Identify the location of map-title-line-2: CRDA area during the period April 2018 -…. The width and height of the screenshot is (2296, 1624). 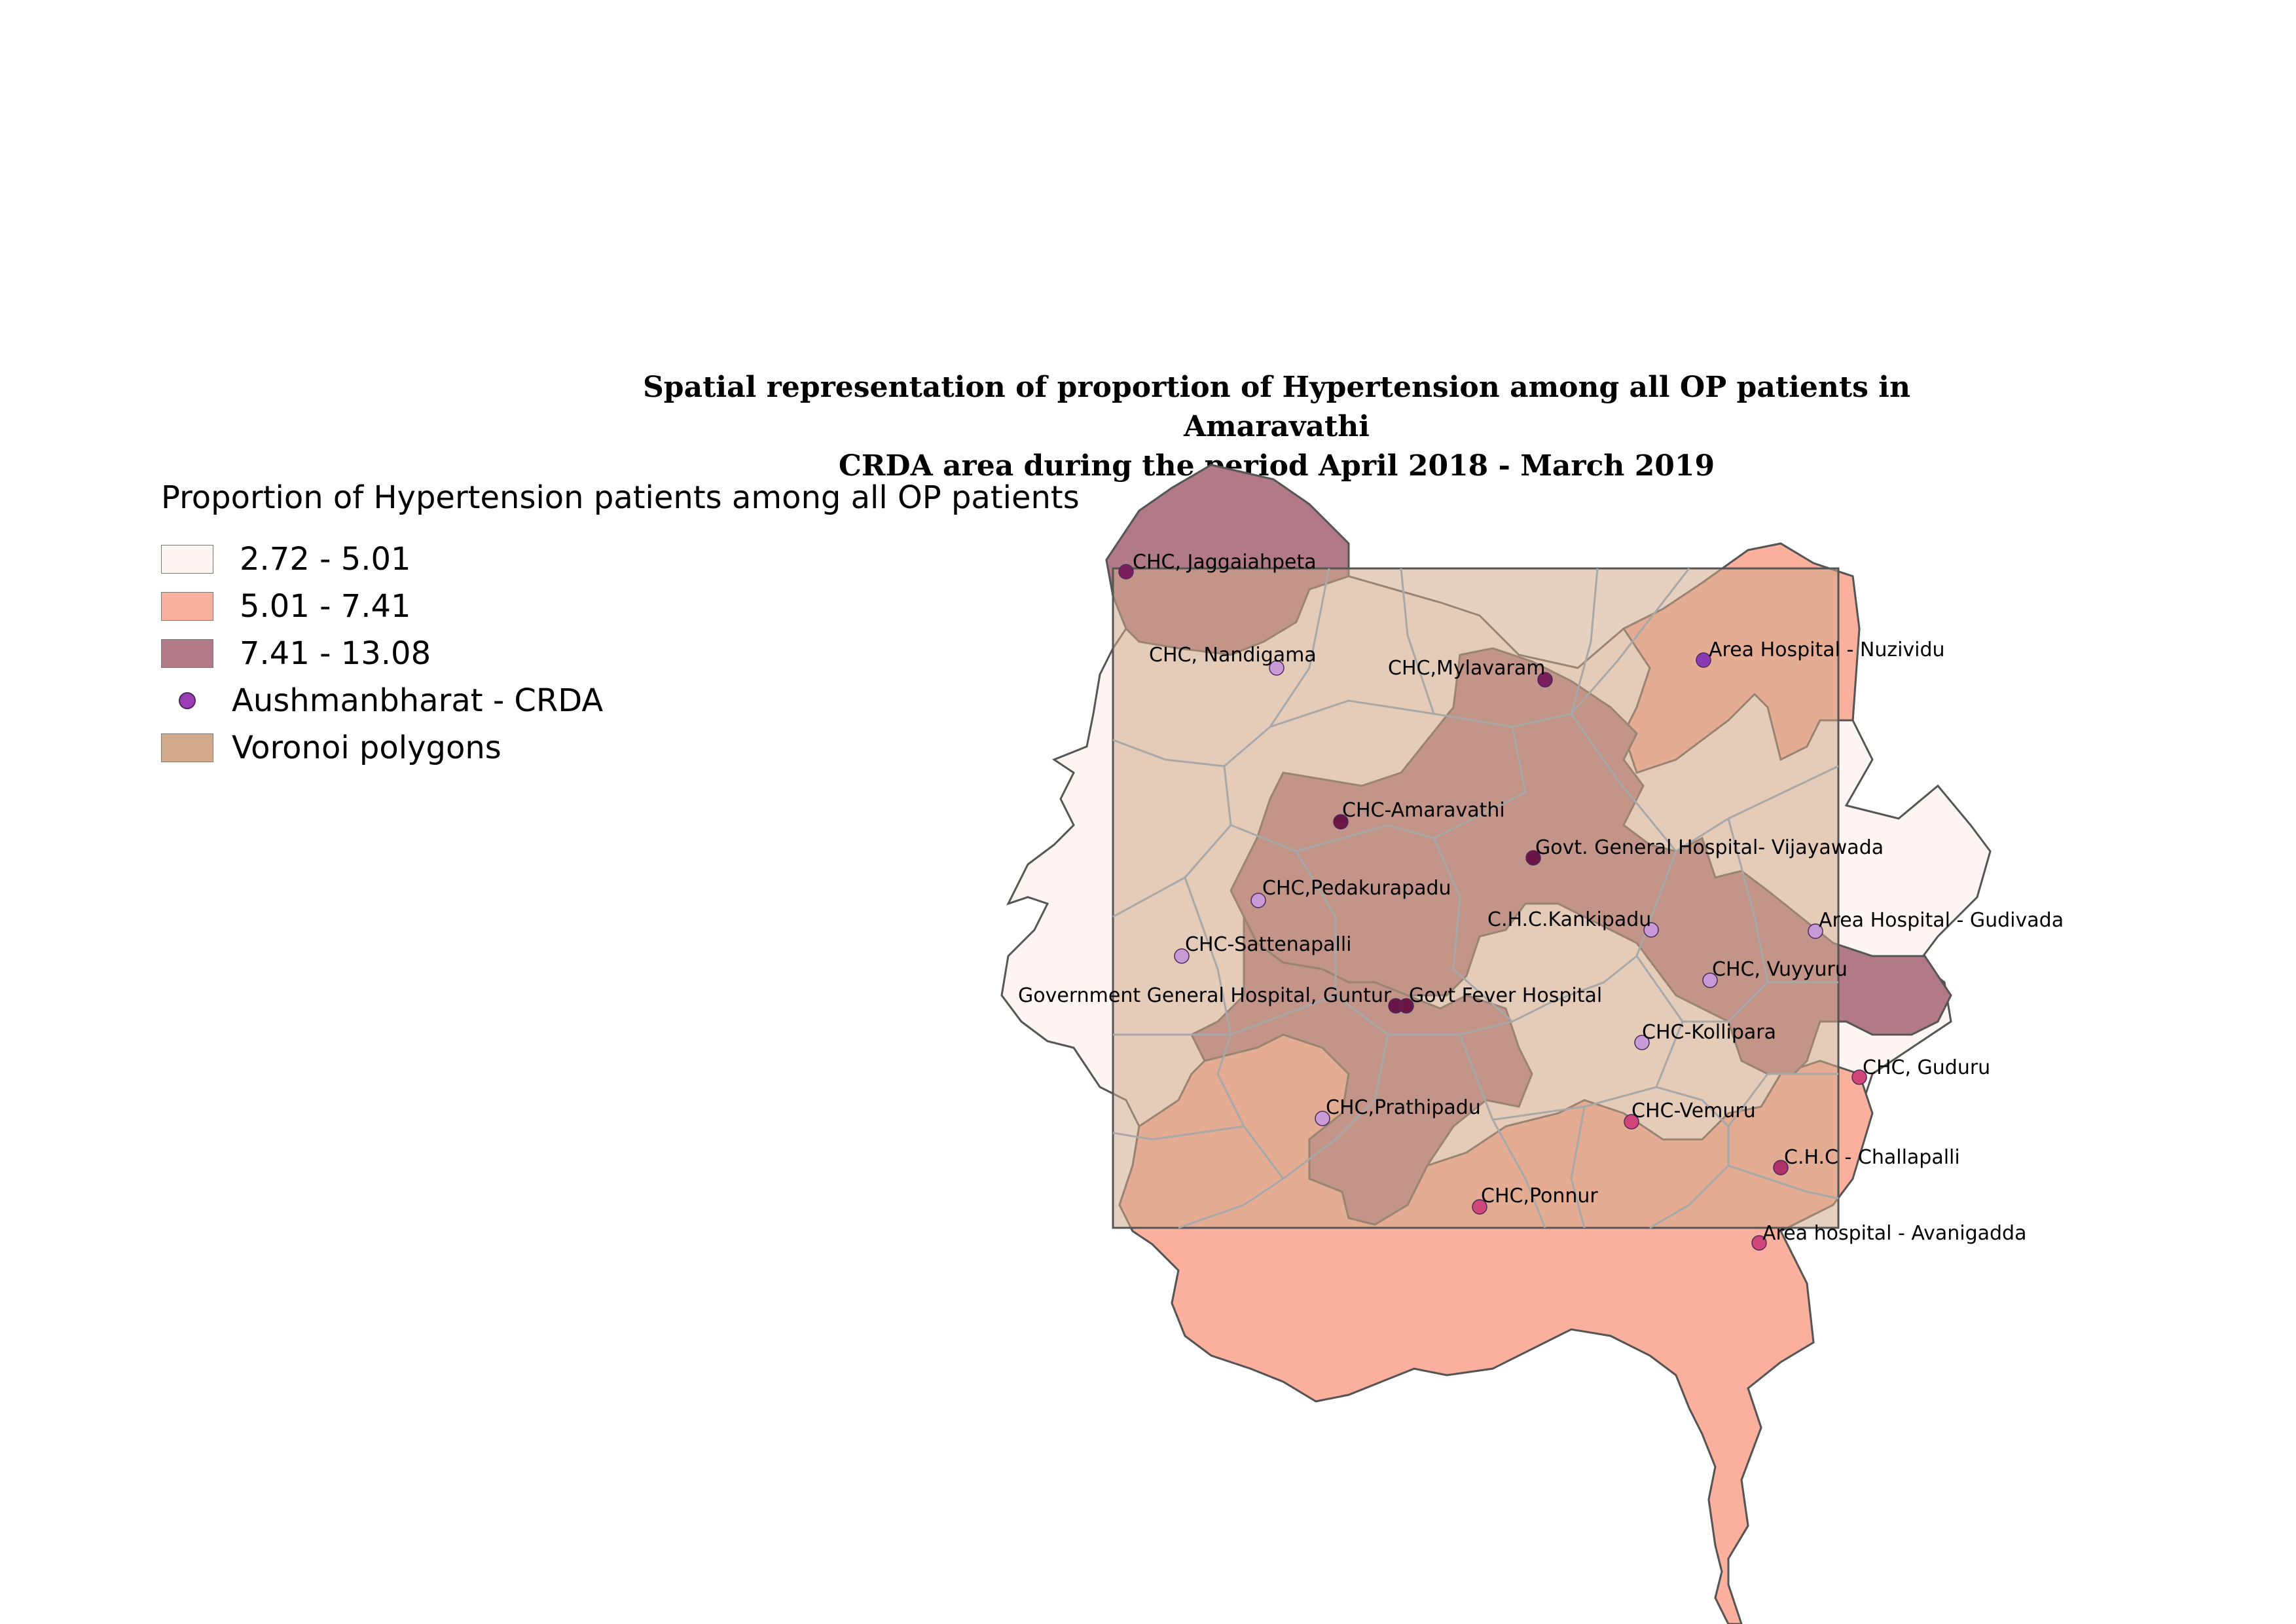
(1276, 466).